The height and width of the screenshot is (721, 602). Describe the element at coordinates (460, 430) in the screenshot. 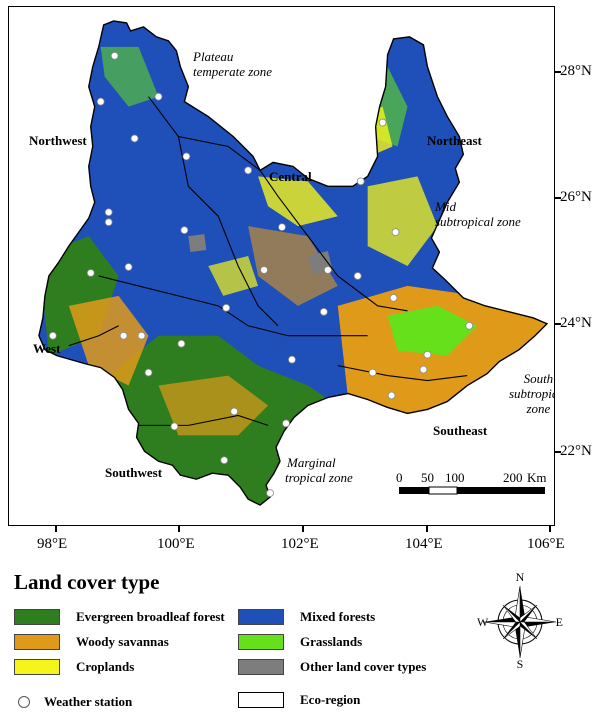

I see `region-southeast: Southeast` at that location.